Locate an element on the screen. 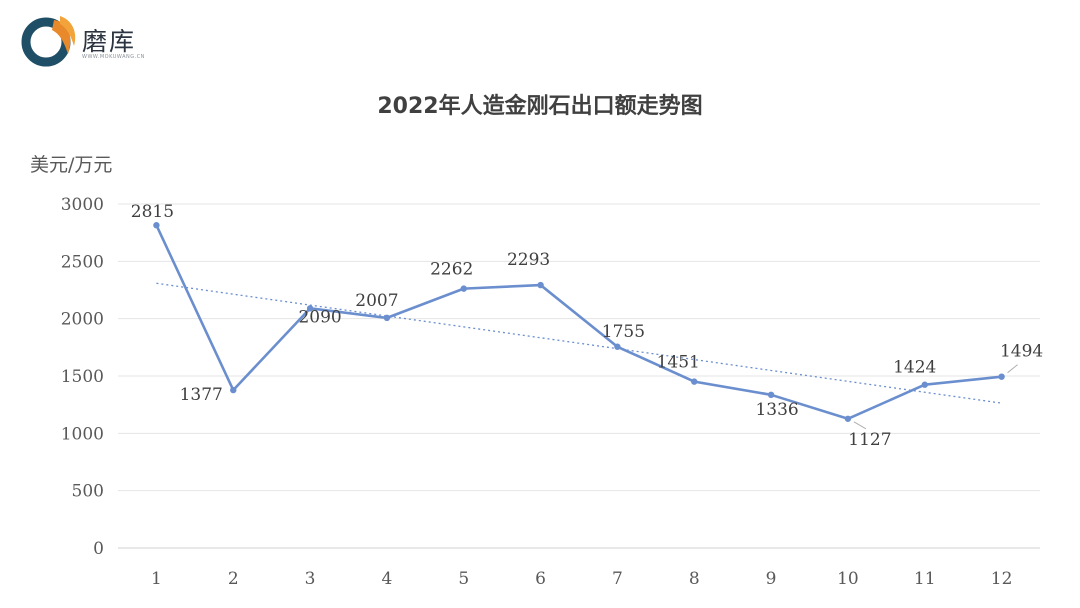 Image resolution: width=1080 pixels, height=608 pixels. x-tick-label: 5 is located at coordinates (463, 579).